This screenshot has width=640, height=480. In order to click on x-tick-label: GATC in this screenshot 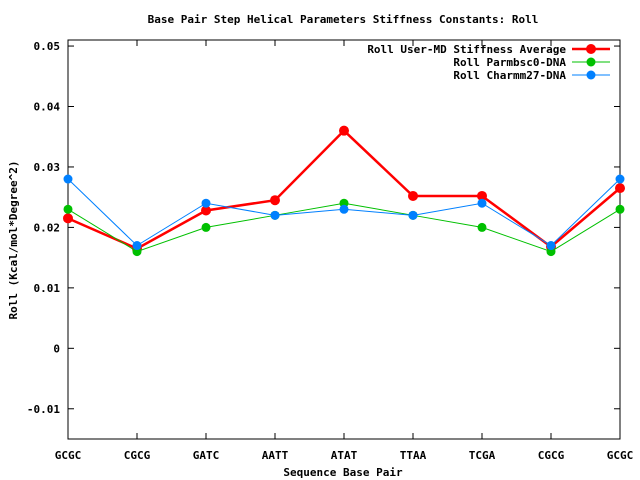, I will do `click(206, 455)`.